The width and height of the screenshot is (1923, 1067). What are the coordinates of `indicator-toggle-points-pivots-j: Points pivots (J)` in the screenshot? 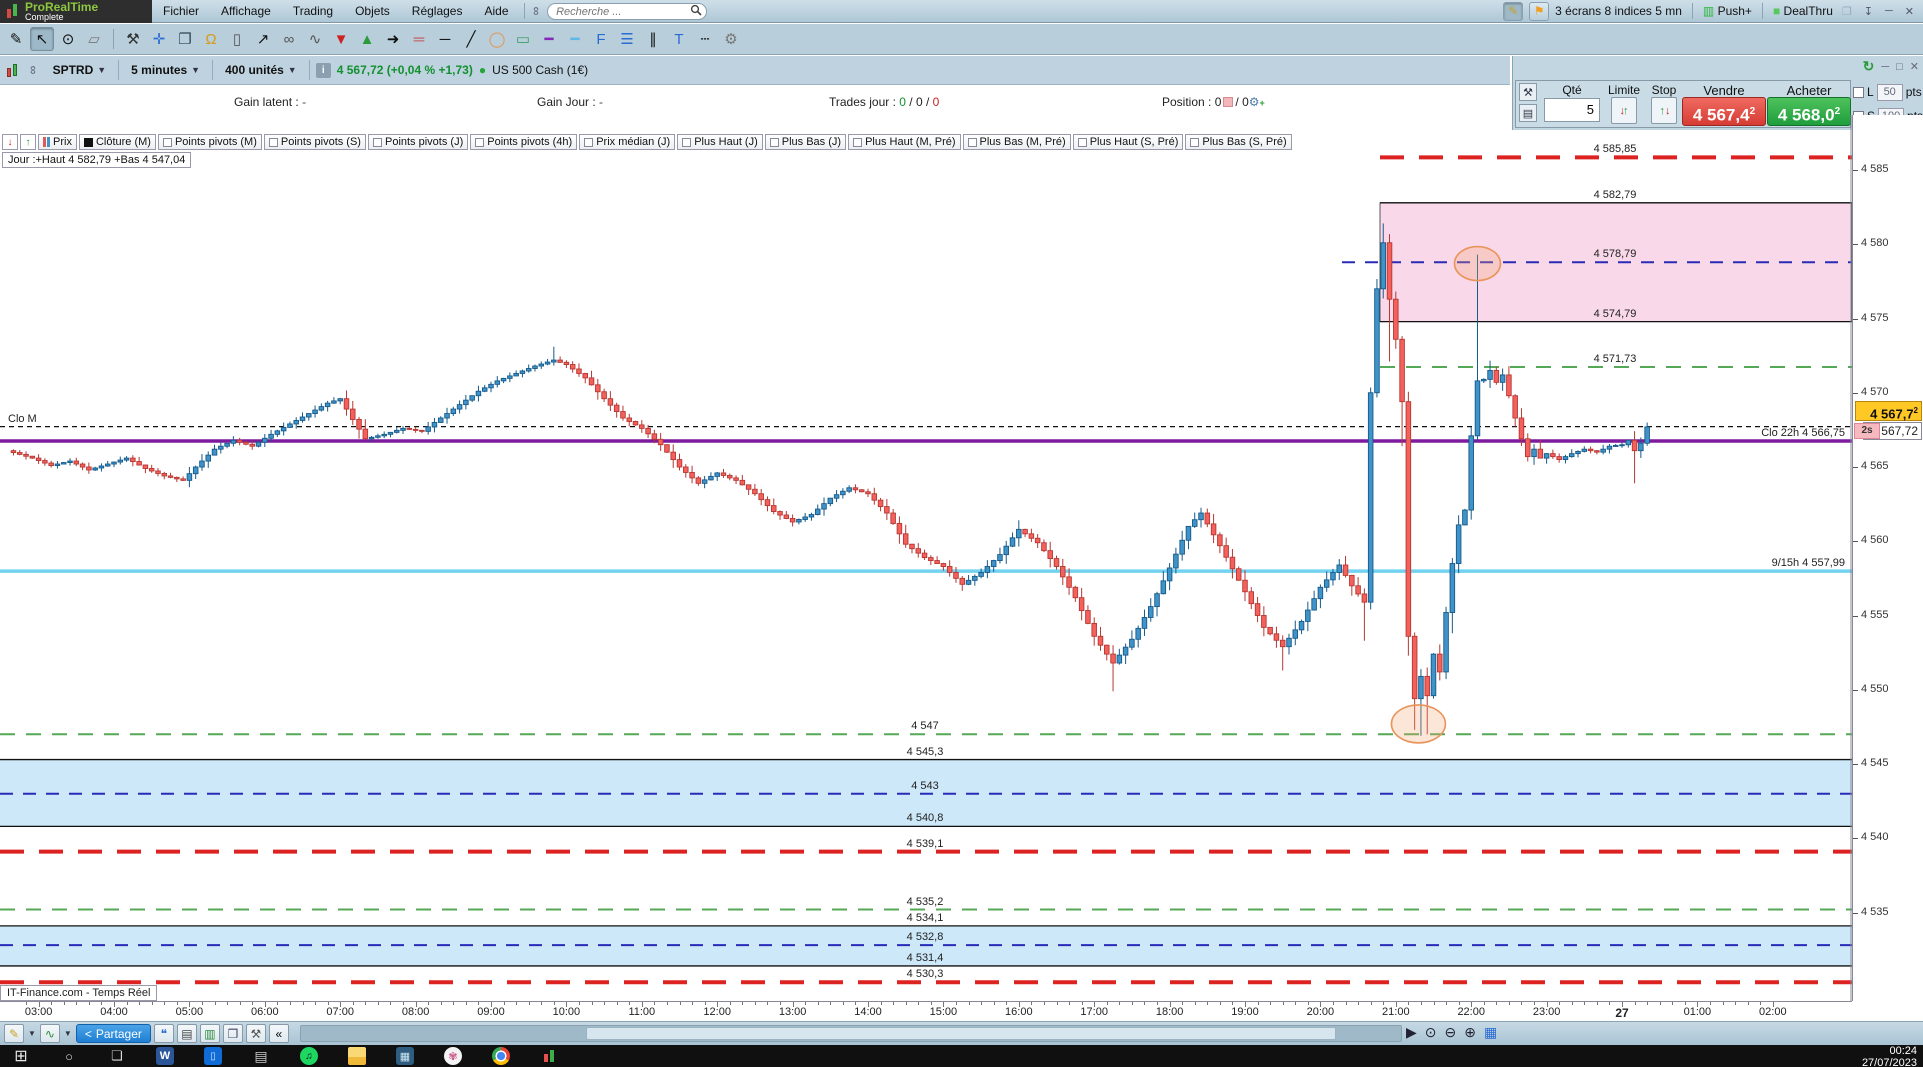 It's located at (418, 142).